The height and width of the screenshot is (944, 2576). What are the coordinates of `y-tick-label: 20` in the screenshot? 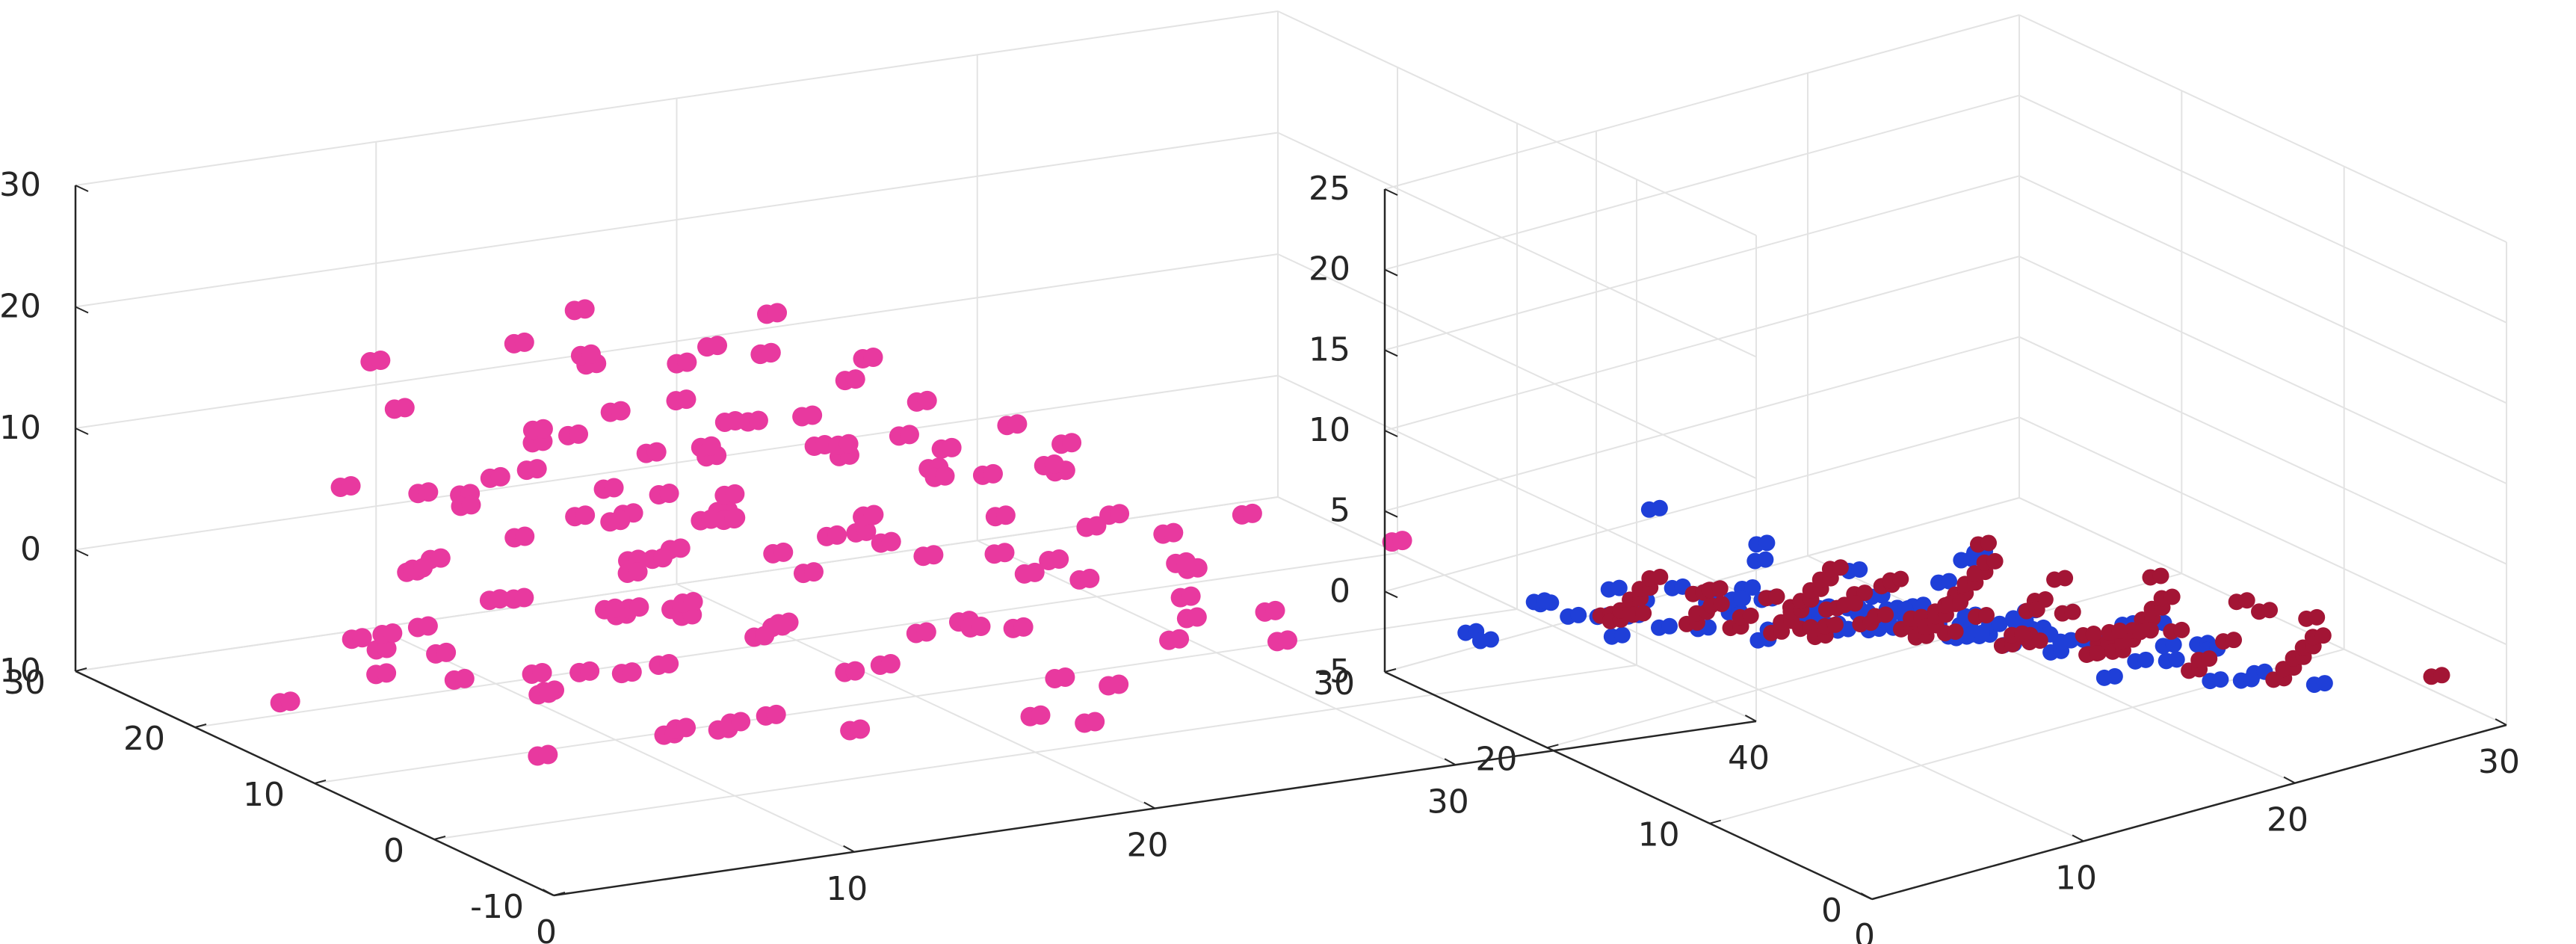 It's located at (144, 739).